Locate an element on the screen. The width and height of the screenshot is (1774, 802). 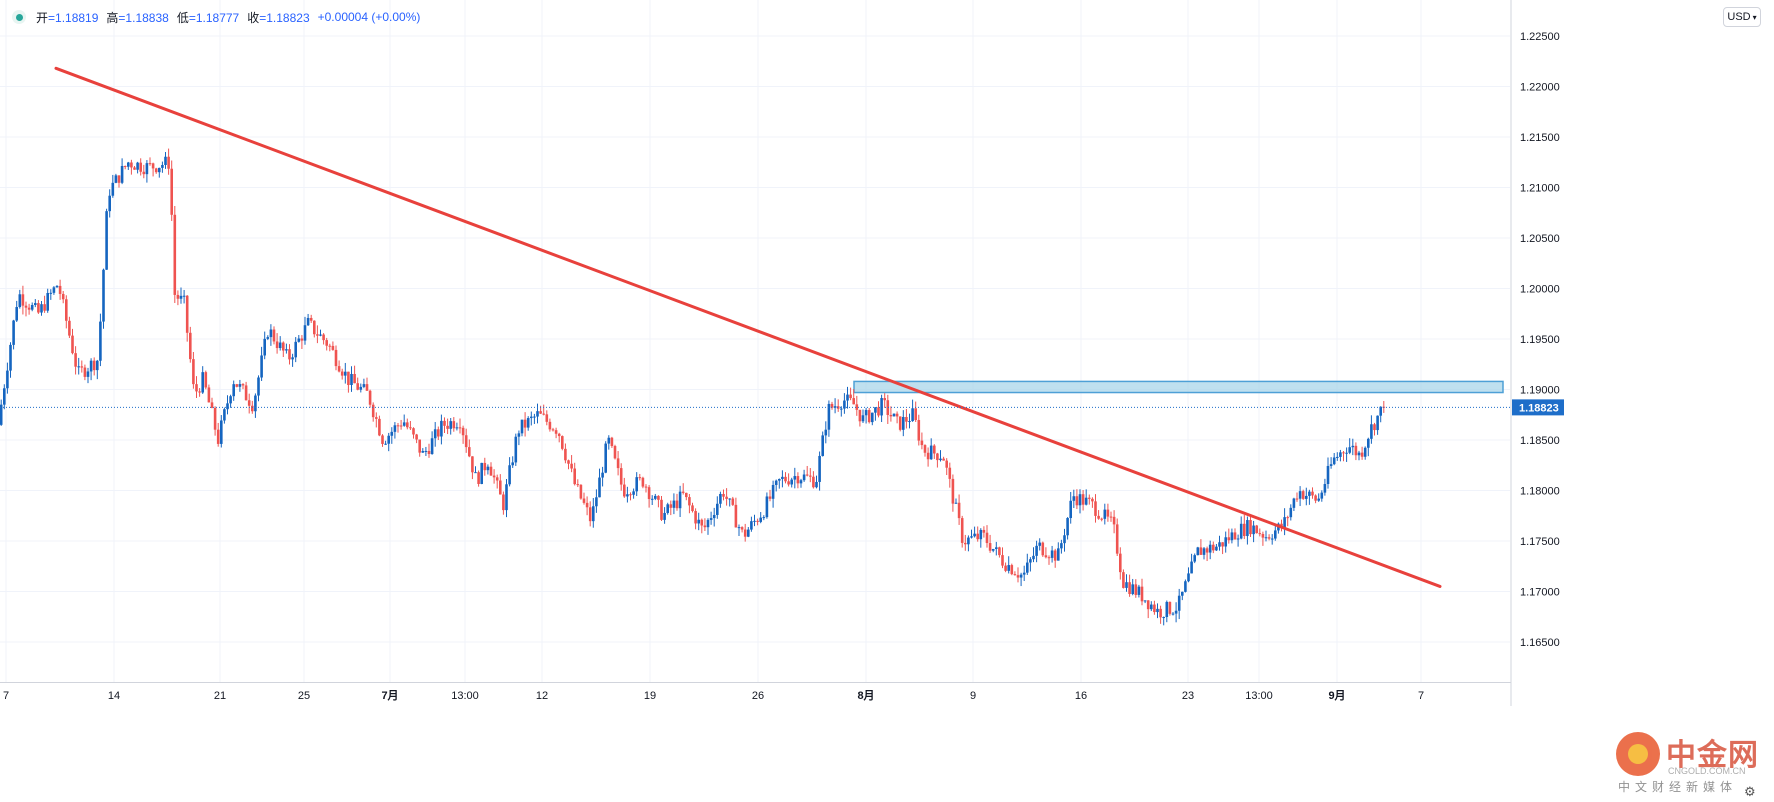
x-tick-label: 25 is located at coordinates (304, 696).